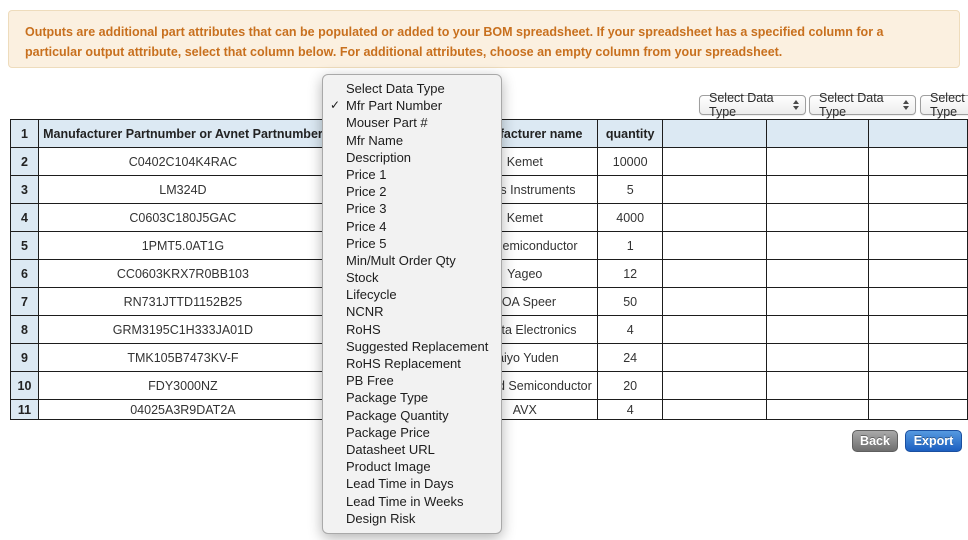 This screenshot has width=968, height=540. I want to click on datatype-menu-item: Price 3, so click(366, 209).